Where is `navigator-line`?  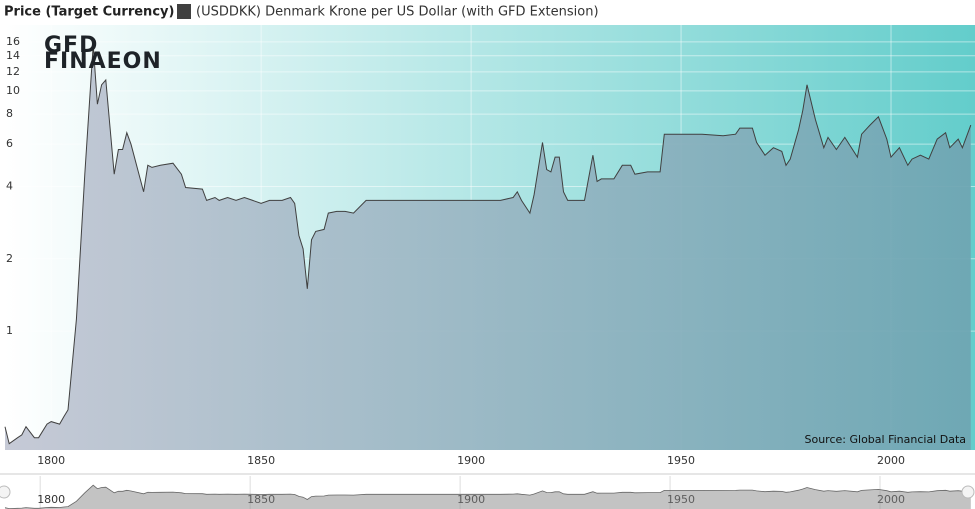 navigator-line is located at coordinates (487, 496).